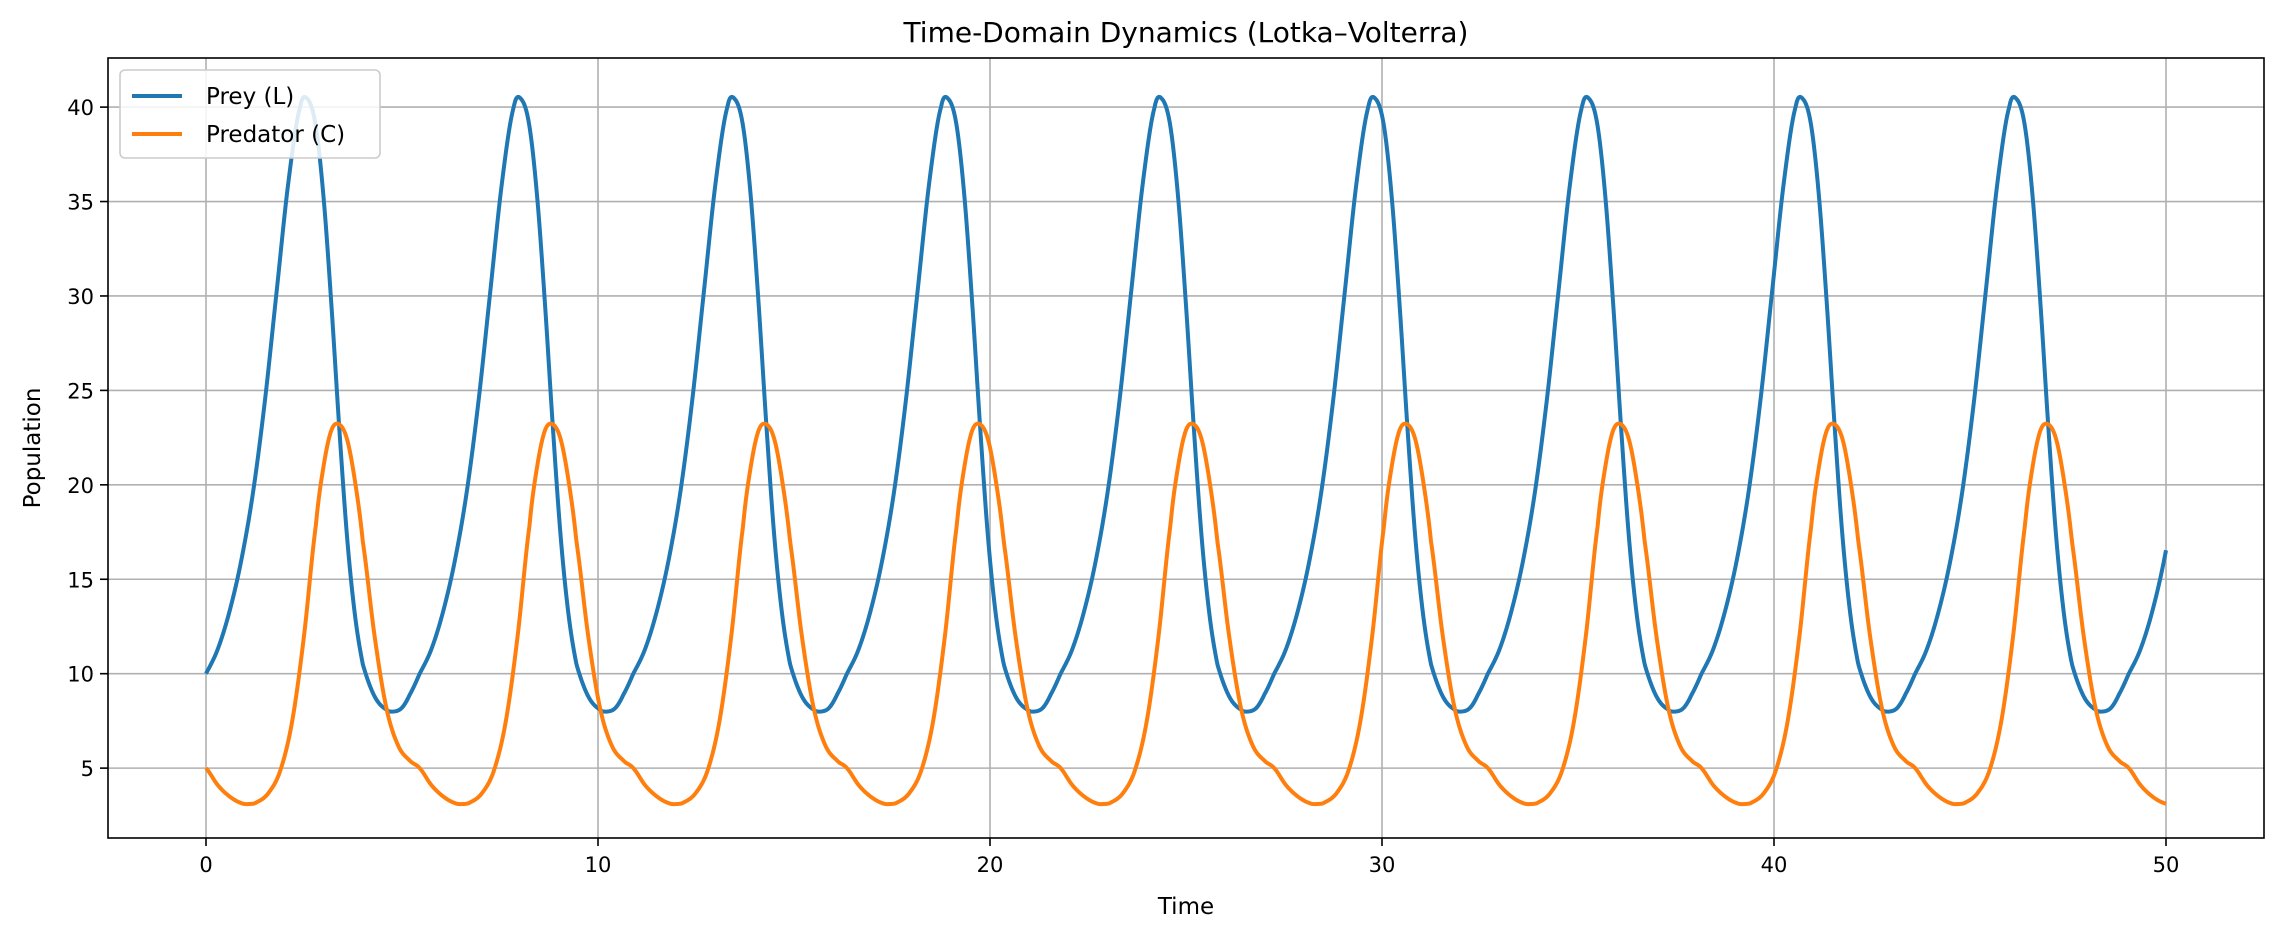 The height and width of the screenshot is (940, 2284). I want to click on y-tick-label: 25, so click(80, 391).